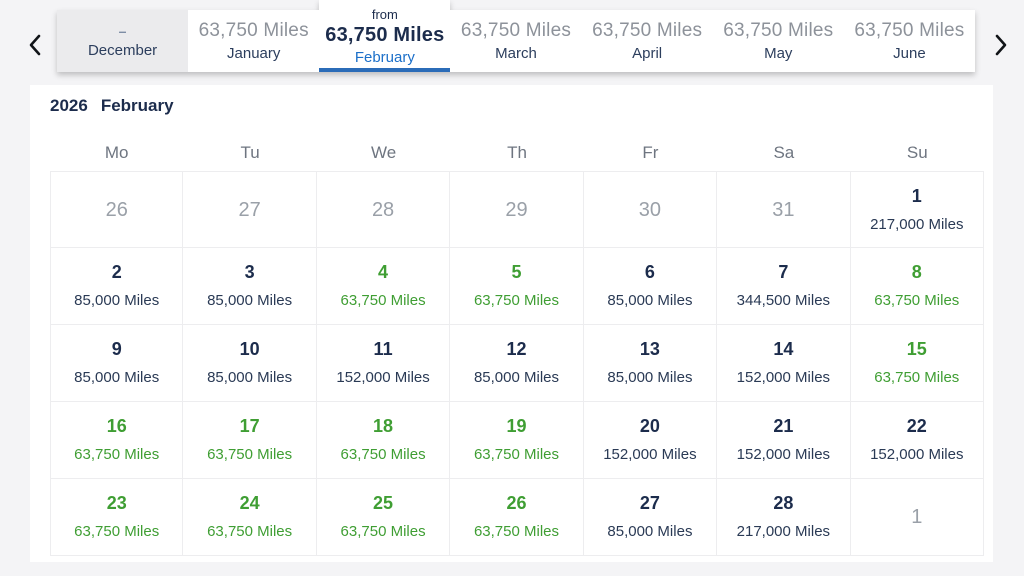 The width and height of the screenshot is (1024, 576). What do you see at coordinates (383, 517) in the screenshot?
I see `day-cell: 25 63,750 Miles` at bounding box center [383, 517].